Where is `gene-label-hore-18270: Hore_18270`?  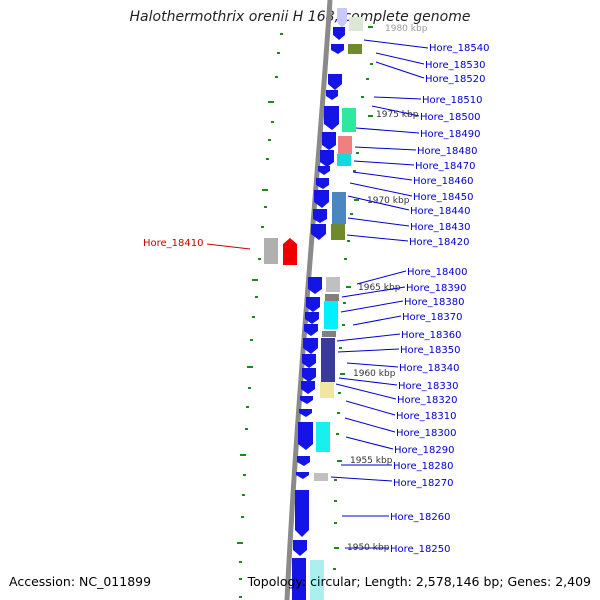 gene-label-hore-18270: Hore_18270 is located at coordinates (423, 483).